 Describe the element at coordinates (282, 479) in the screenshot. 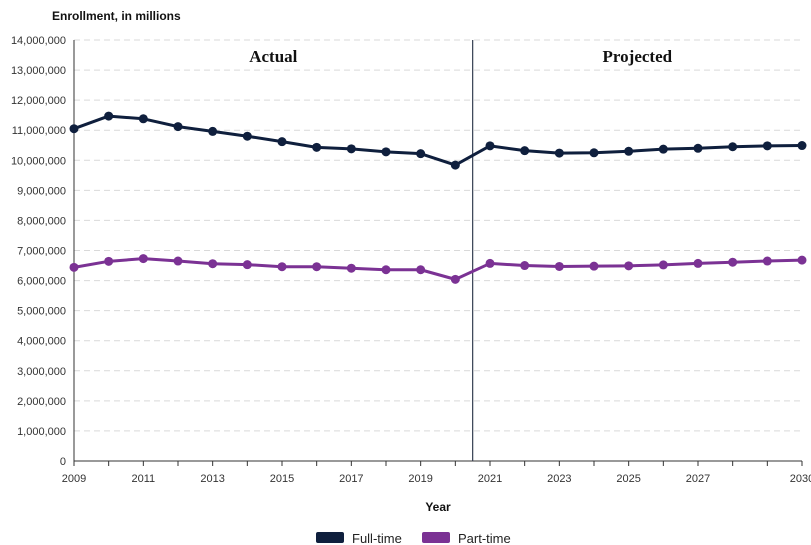

I see `x-tick-label: 2015` at that location.